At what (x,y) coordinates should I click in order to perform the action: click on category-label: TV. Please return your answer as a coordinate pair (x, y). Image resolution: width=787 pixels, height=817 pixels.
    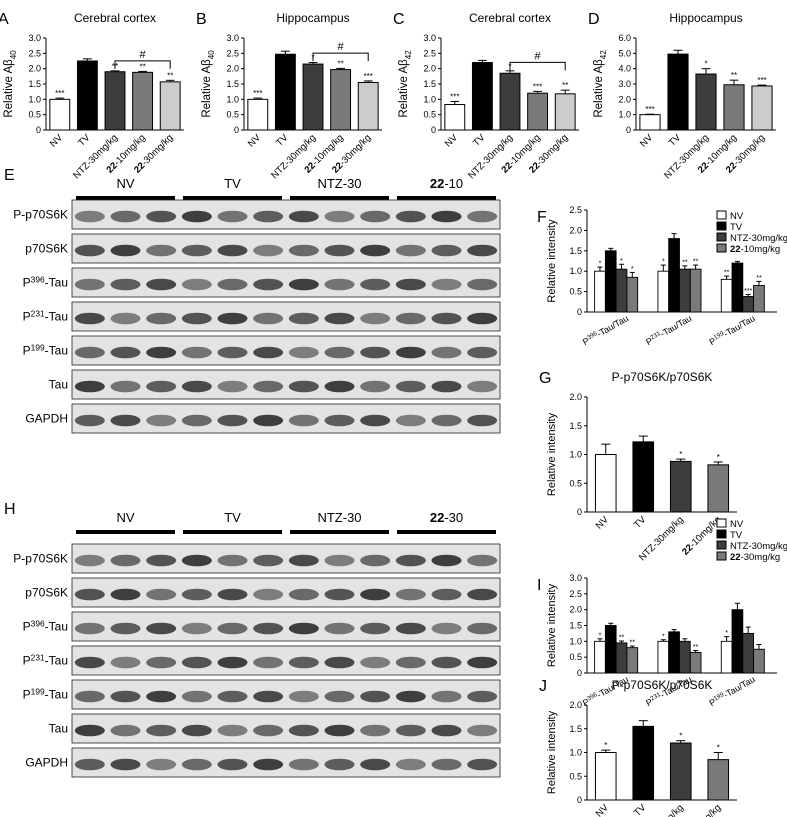
    Looking at the image, I should click on (640, 522).